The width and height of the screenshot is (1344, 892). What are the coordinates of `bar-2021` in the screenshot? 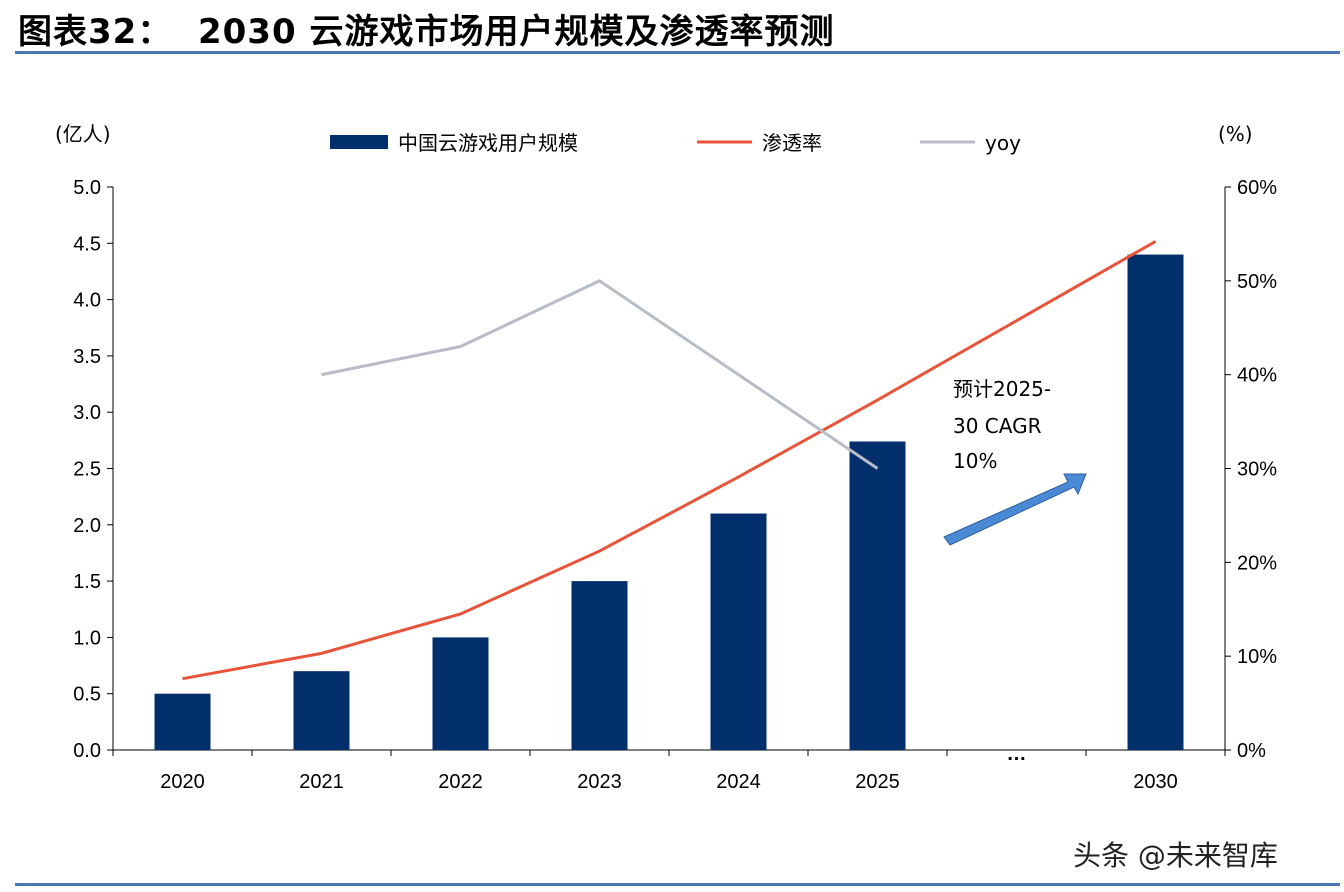 It's located at (321, 710).